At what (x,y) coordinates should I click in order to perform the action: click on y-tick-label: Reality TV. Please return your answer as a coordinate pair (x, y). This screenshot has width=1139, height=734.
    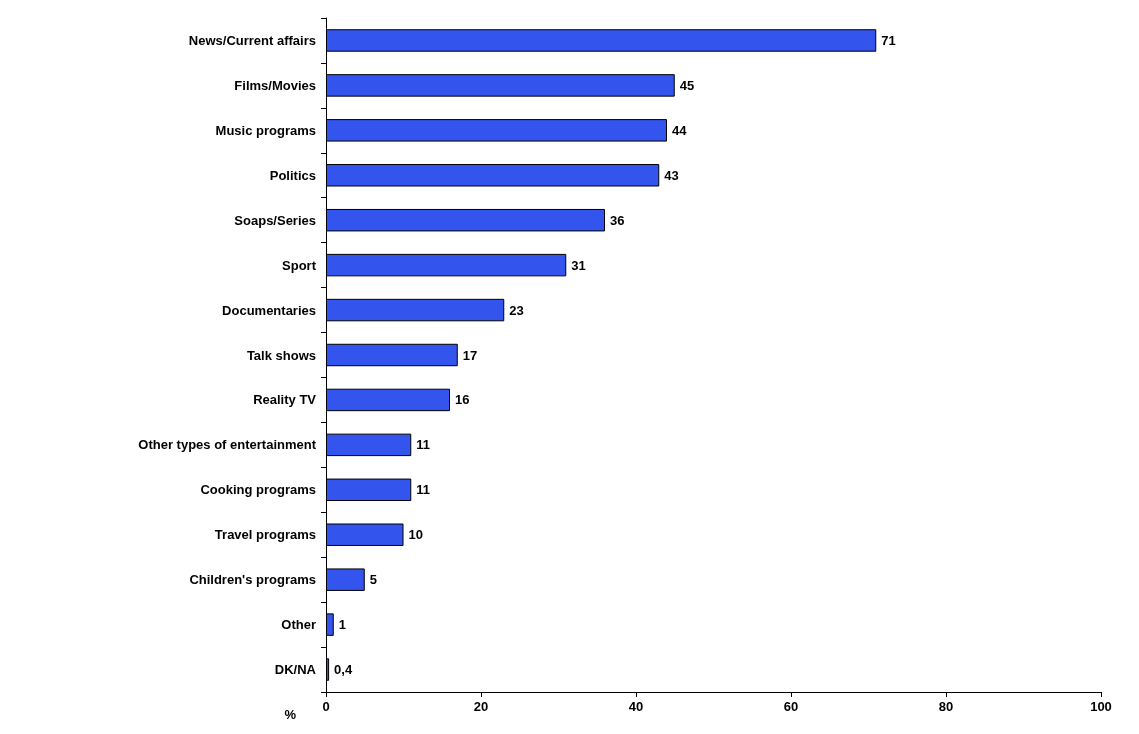
    Looking at the image, I should click on (285, 400).